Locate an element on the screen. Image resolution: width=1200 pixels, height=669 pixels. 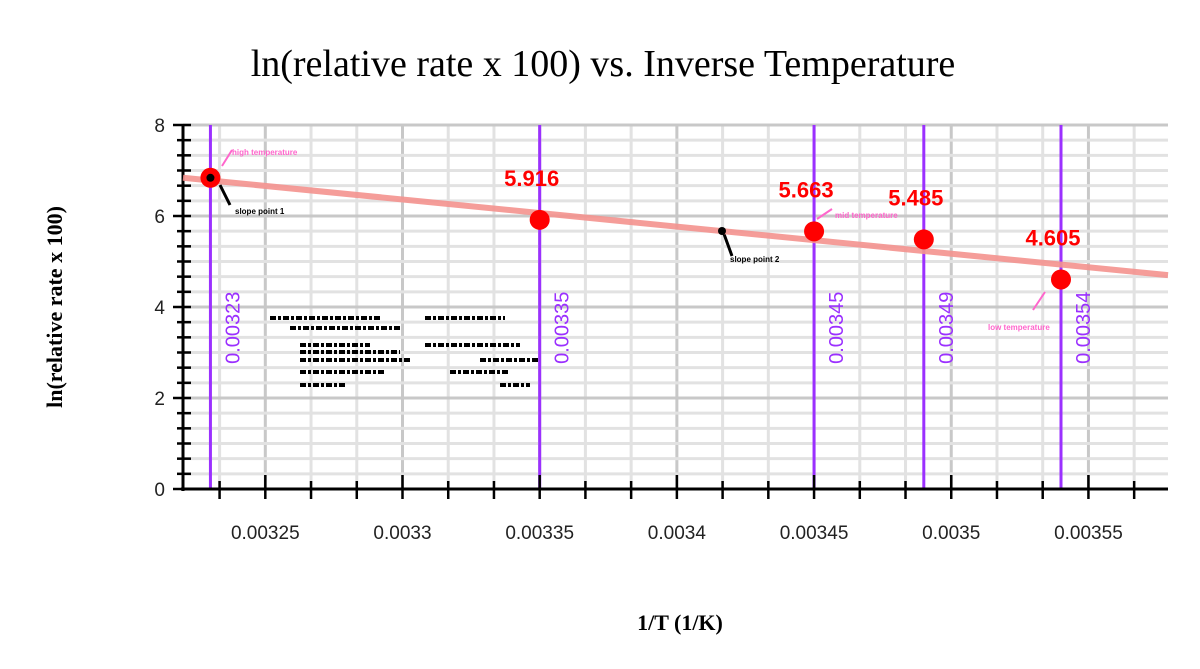
x-tick-label: 0.00335 is located at coordinates (539, 533).